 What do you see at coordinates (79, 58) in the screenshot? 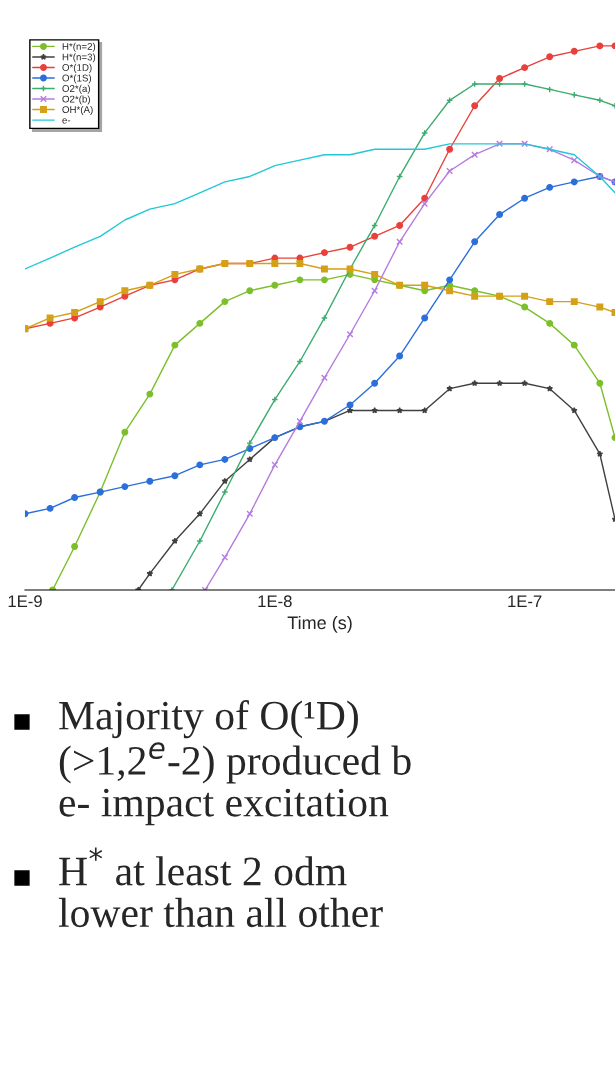
I see `legend-label: H*(n=3)` at bounding box center [79, 58].